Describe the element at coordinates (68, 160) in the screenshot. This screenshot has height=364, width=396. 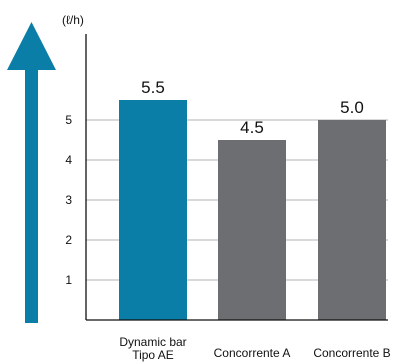
I see `y-tick-label: 4` at that location.